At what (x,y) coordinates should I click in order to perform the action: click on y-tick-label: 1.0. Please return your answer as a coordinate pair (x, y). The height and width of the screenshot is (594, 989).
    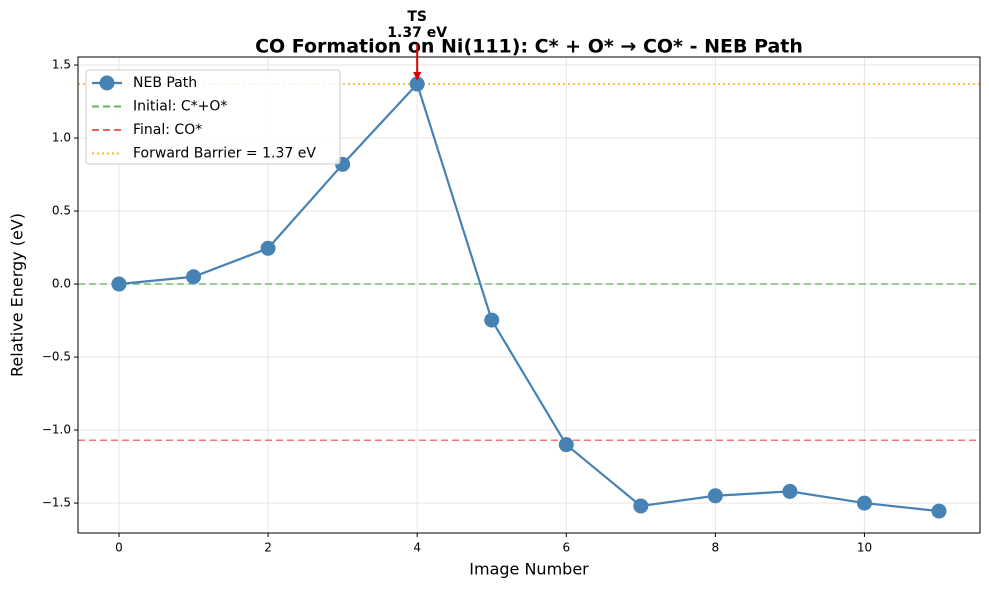
    Looking at the image, I should click on (61, 138).